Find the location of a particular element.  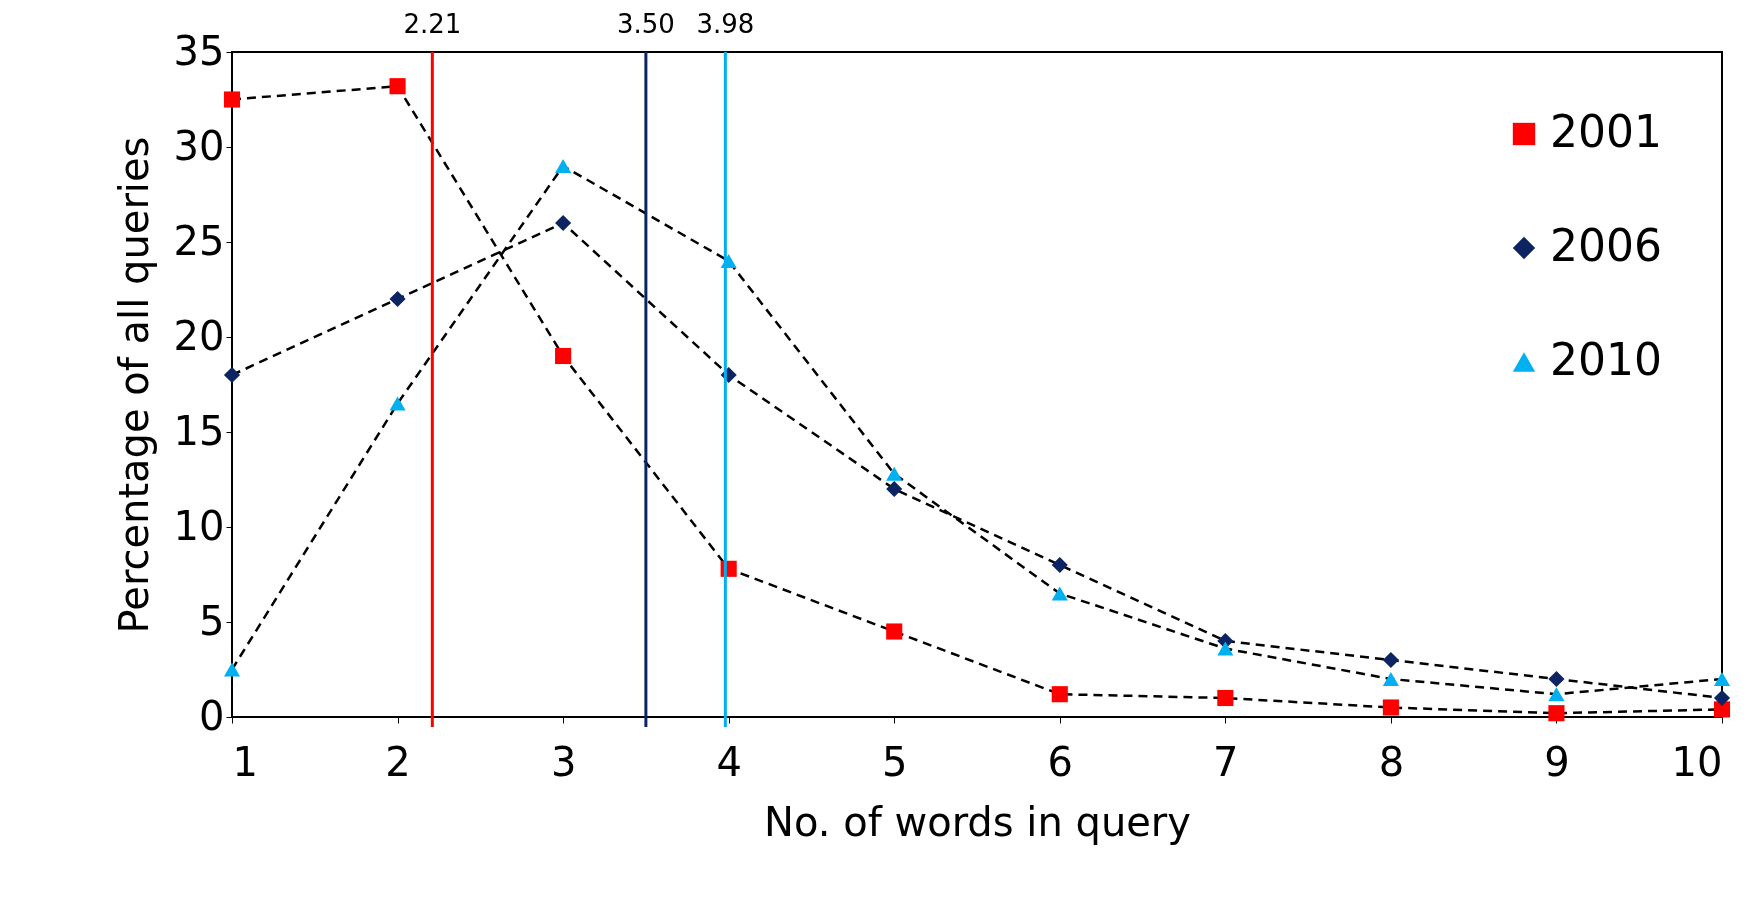

y-tick-label: 5 is located at coordinates (212, 620).